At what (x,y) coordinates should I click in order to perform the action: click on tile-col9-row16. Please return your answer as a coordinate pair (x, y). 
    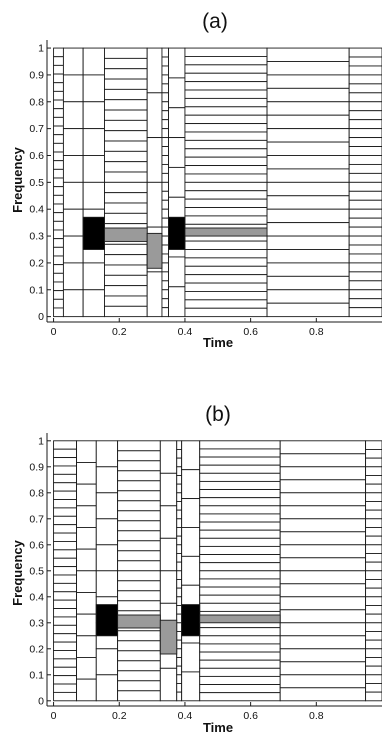
    Looking at the image, I should click on (365, 195).